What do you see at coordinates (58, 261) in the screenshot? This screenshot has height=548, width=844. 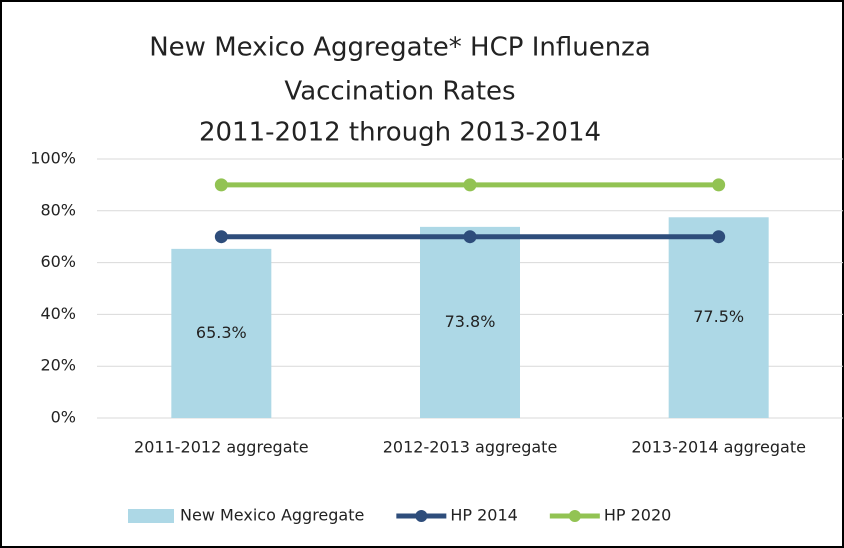 I see `y-tick-label: 60%` at bounding box center [58, 261].